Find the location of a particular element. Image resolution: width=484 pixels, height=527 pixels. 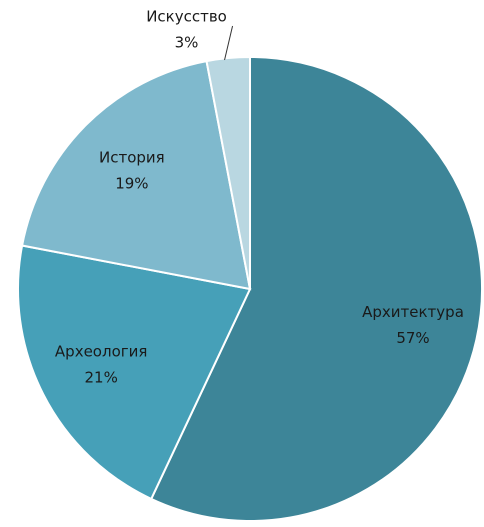

data-label-value: 57% is located at coordinates (412, 338).